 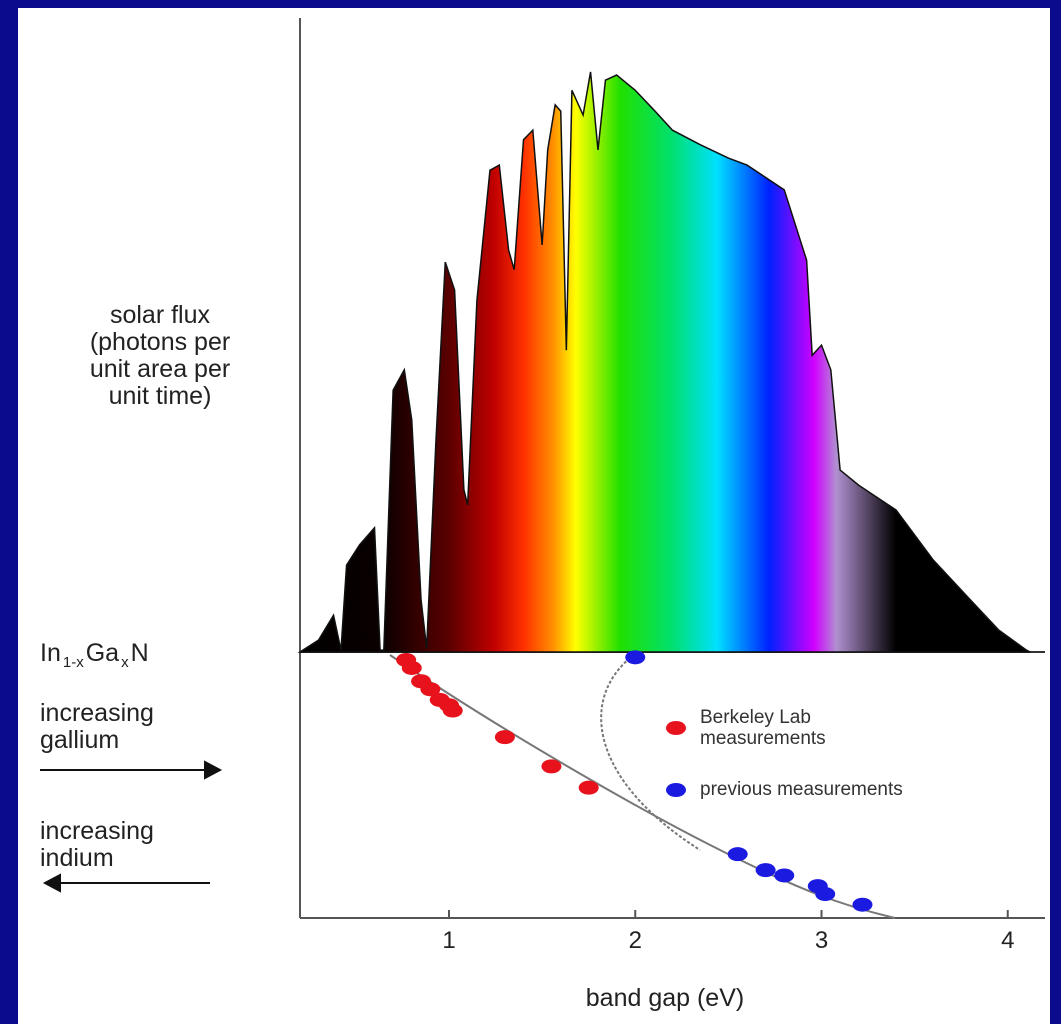 I want to click on x-tick-label: 2, so click(x=635, y=940).